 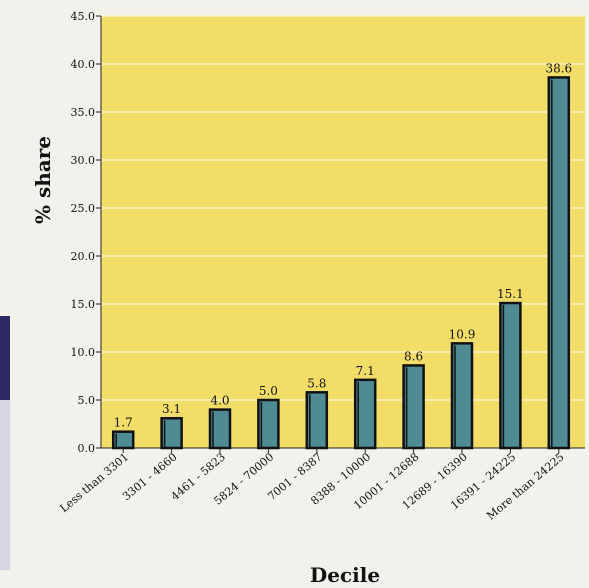 What do you see at coordinates (94, 482) in the screenshot?
I see `x-tick-label: Less than 3301` at bounding box center [94, 482].